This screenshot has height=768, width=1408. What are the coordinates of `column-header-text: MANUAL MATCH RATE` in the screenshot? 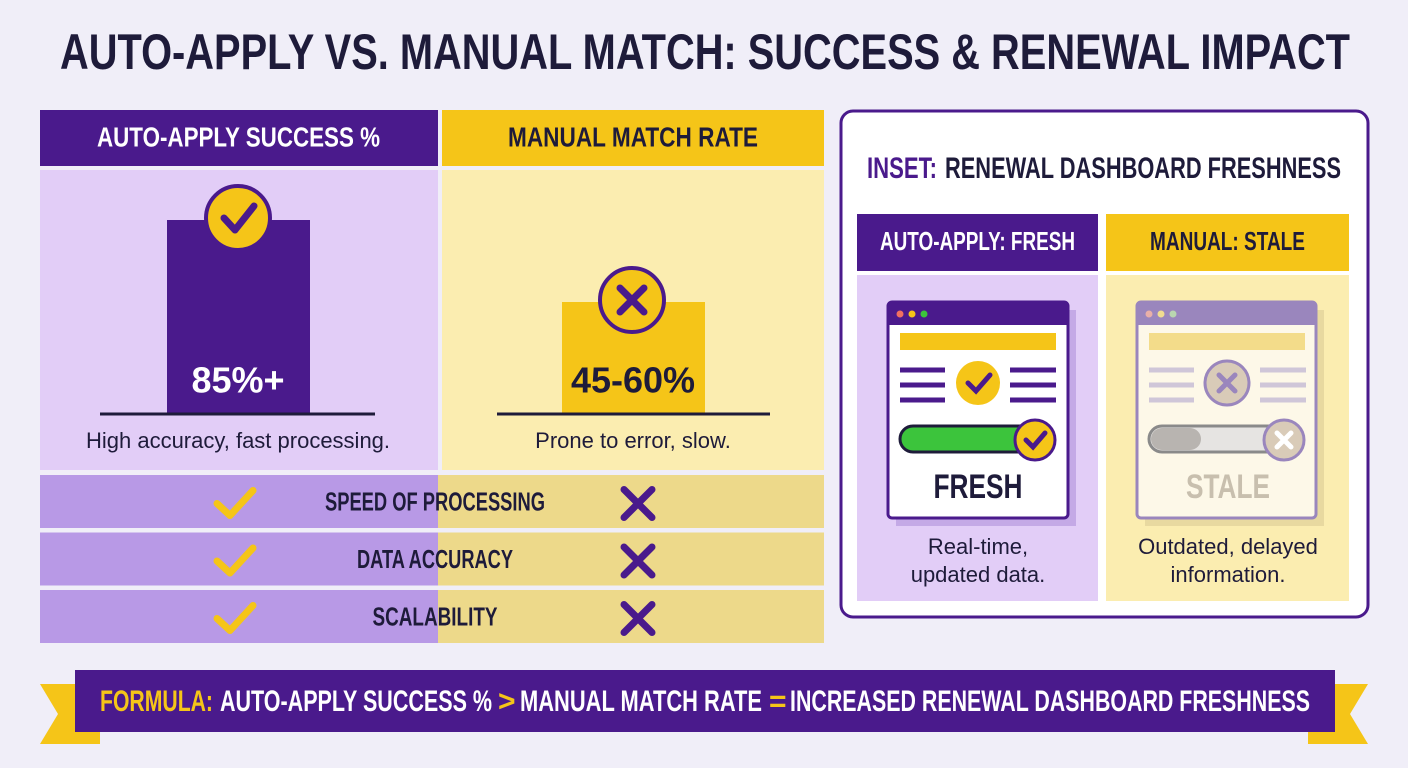 It's located at (633, 136).